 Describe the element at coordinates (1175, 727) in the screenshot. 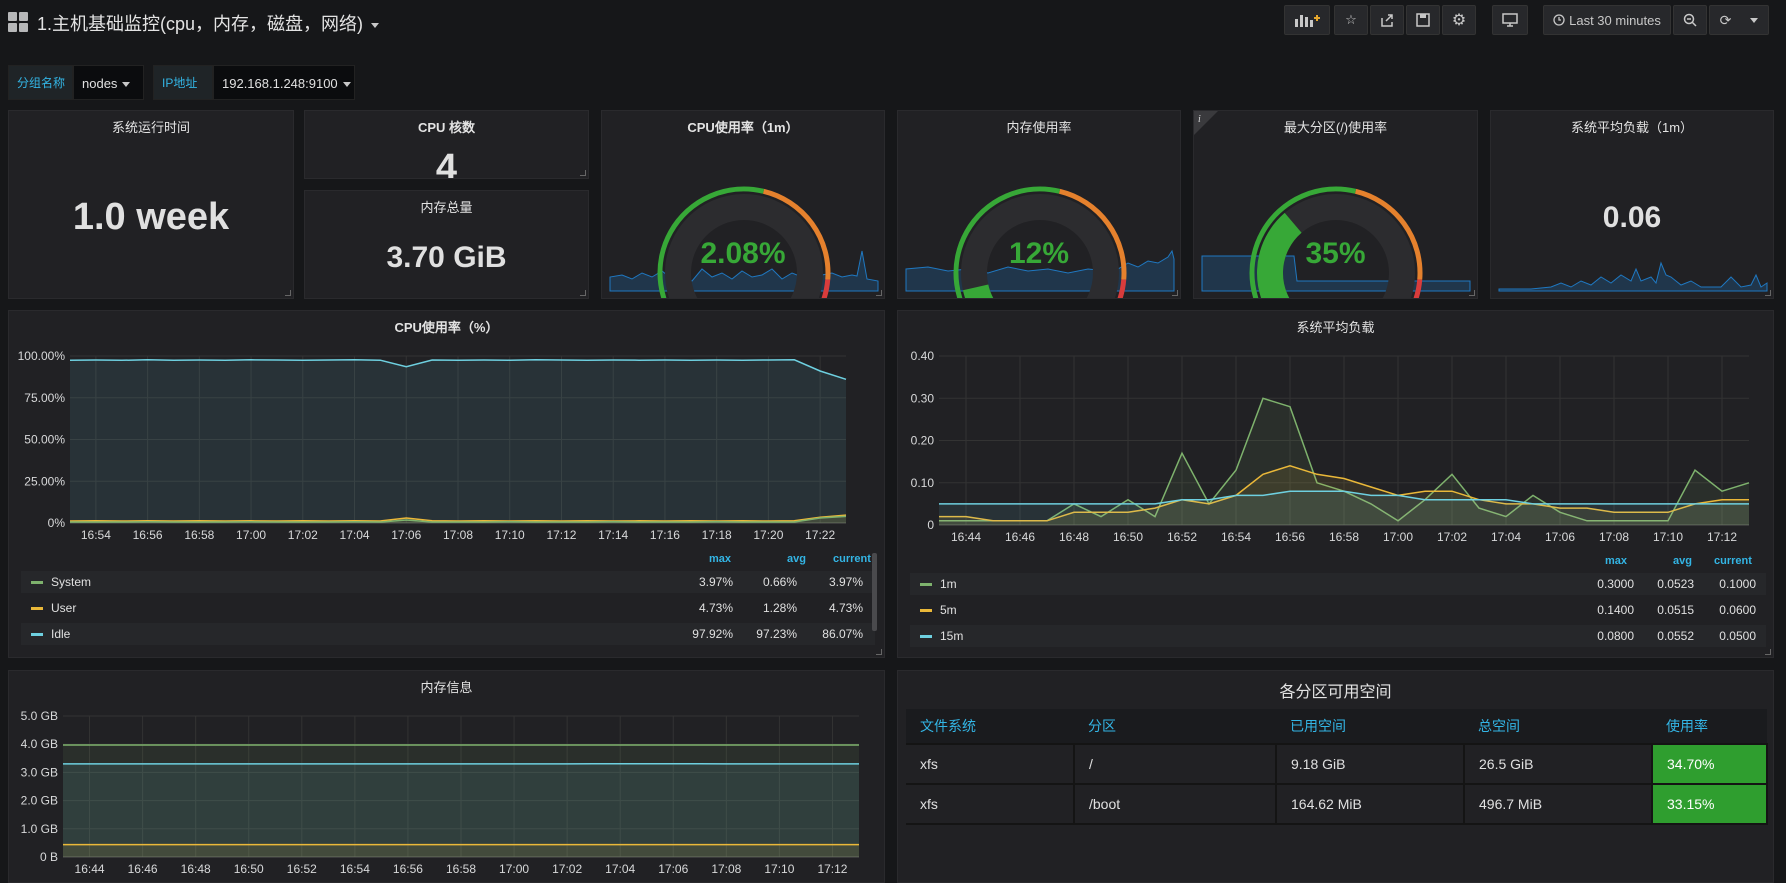

I see `column-header-partition: 分区` at that location.